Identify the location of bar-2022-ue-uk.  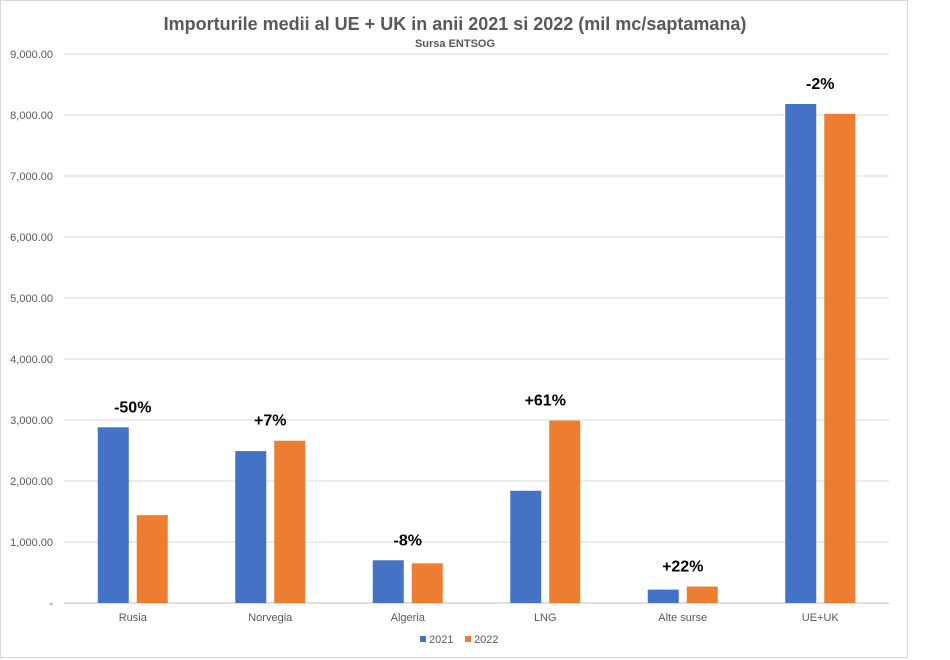
(840, 358).